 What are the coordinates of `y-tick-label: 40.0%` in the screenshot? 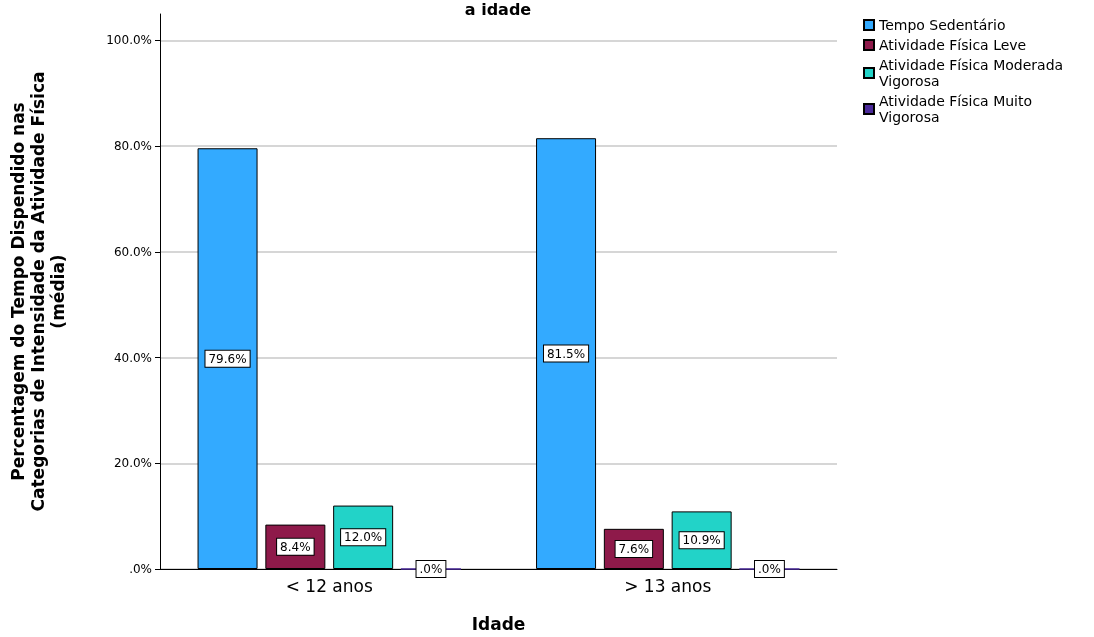 It's located at (132, 357).